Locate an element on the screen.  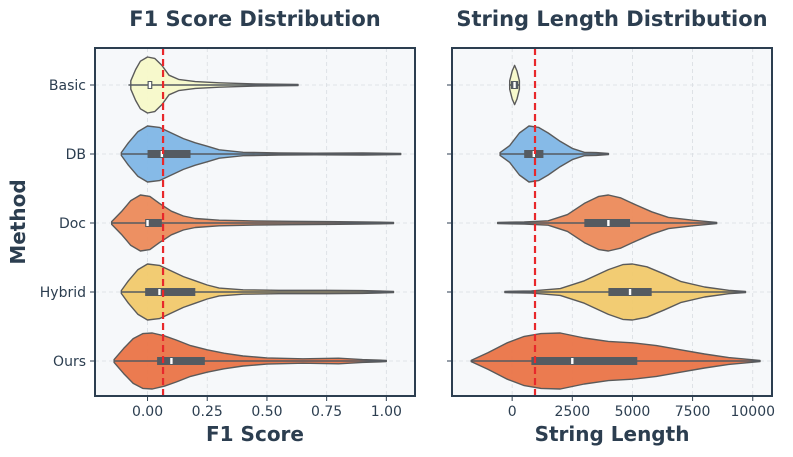
length-violin-group-doc is located at coordinates (607, 223).